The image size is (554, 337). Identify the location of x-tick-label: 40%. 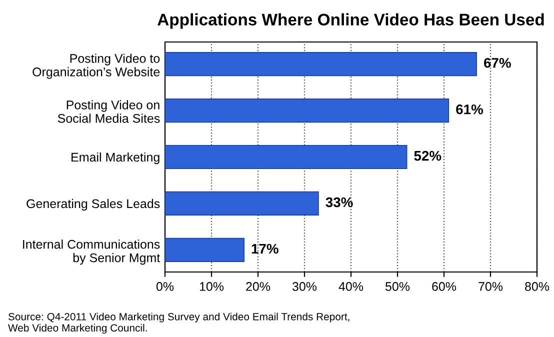
(351, 286).